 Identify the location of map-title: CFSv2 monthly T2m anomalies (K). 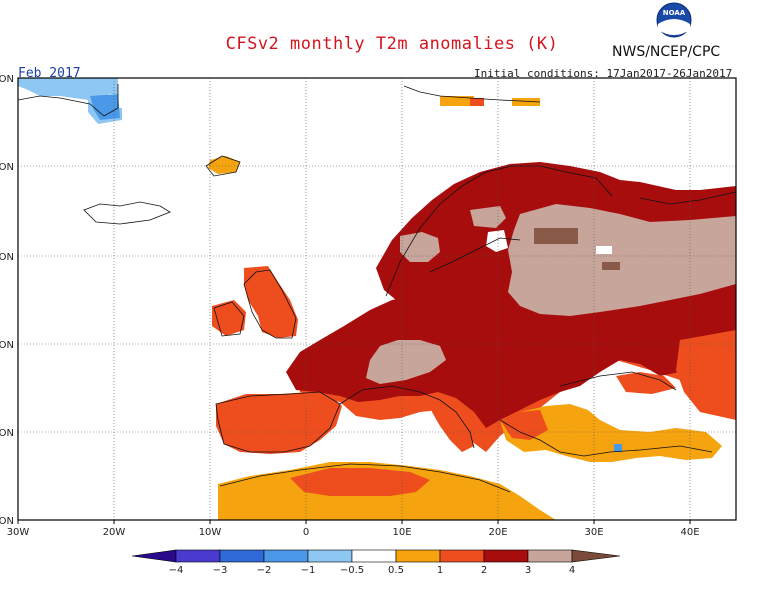
(392, 44).